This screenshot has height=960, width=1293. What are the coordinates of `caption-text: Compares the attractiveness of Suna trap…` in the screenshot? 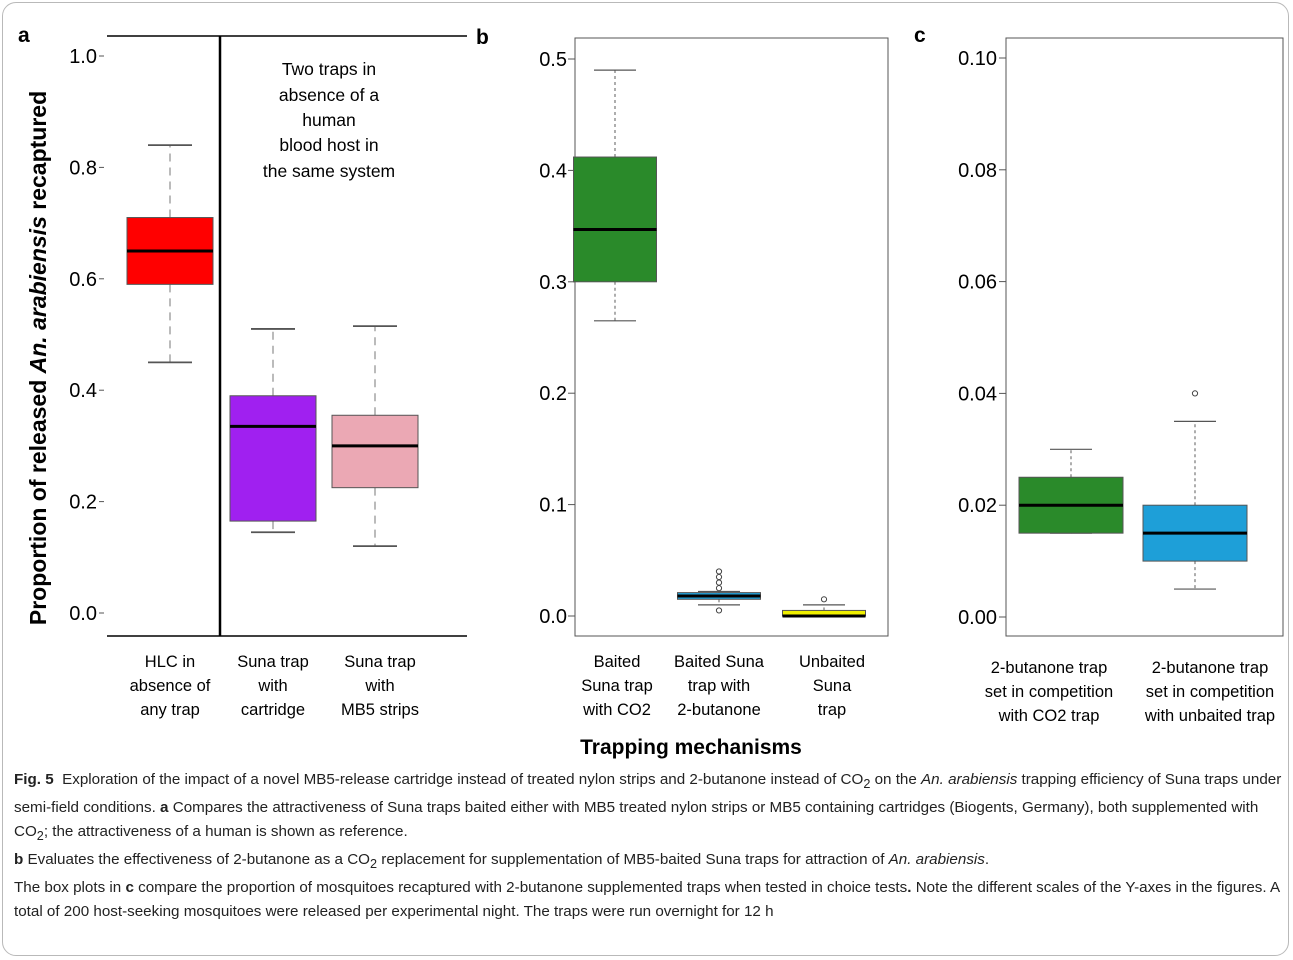 It's located at (636, 820).